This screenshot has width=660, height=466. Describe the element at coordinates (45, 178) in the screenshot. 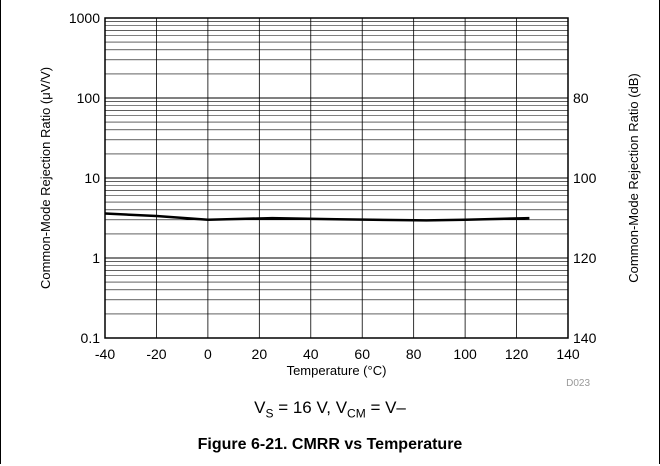

I see `y-left-axis-label: Common-Mode Rejection Ratio (μV/V)` at that location.